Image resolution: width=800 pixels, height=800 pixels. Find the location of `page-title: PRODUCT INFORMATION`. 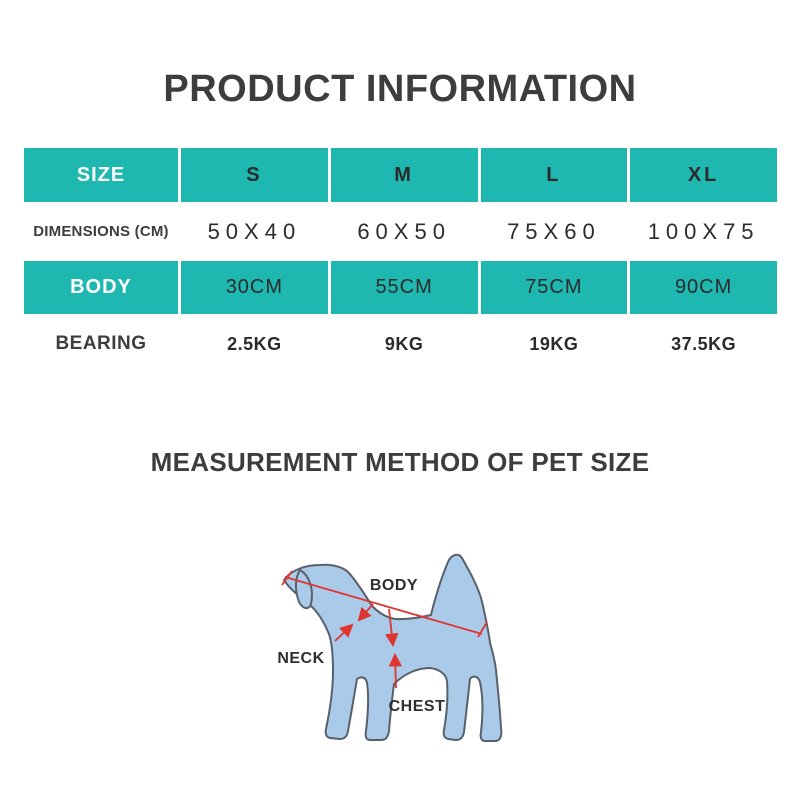

page-title: PRODUCT INFORMATION is located at coordinates (400, 89).